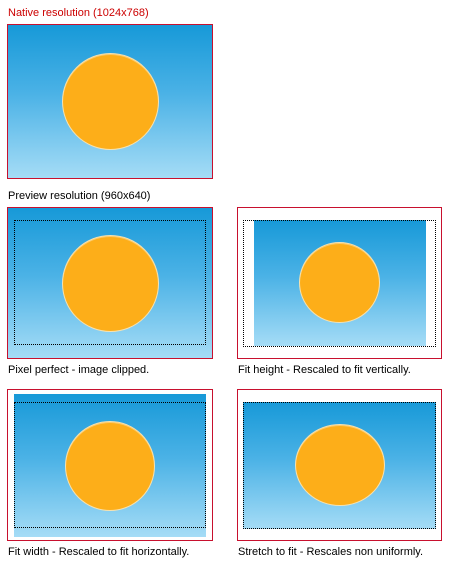 This screenshot has height=568, width=450. I want to click on pixel-perfect-caption: Pixel perfect - image clipped., so click(79, 370).